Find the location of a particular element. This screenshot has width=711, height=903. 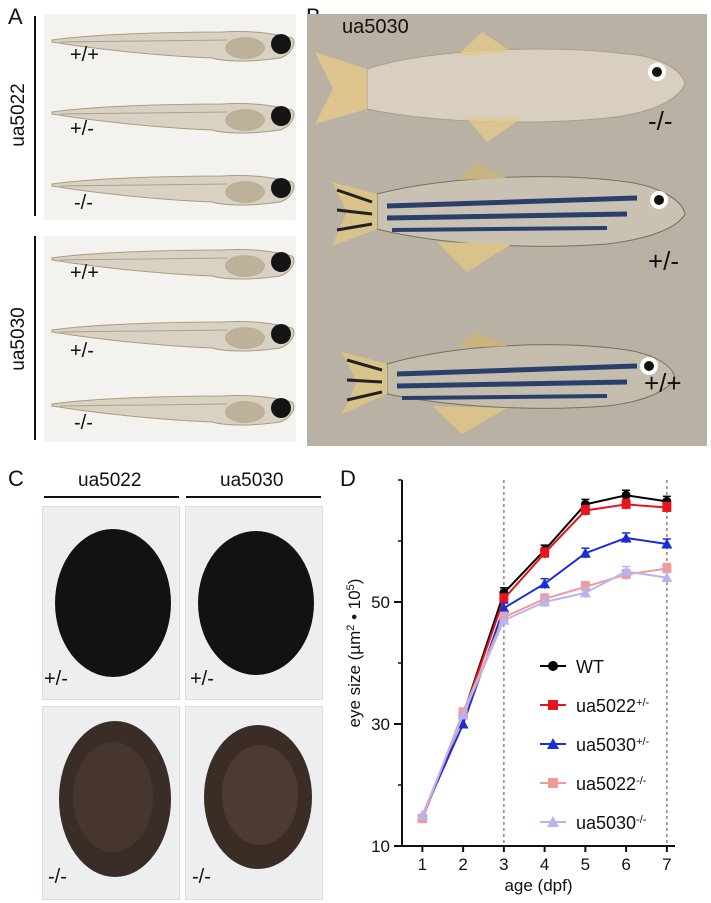

eye-genotype-1: +/- is located at coordinates (56, 679).